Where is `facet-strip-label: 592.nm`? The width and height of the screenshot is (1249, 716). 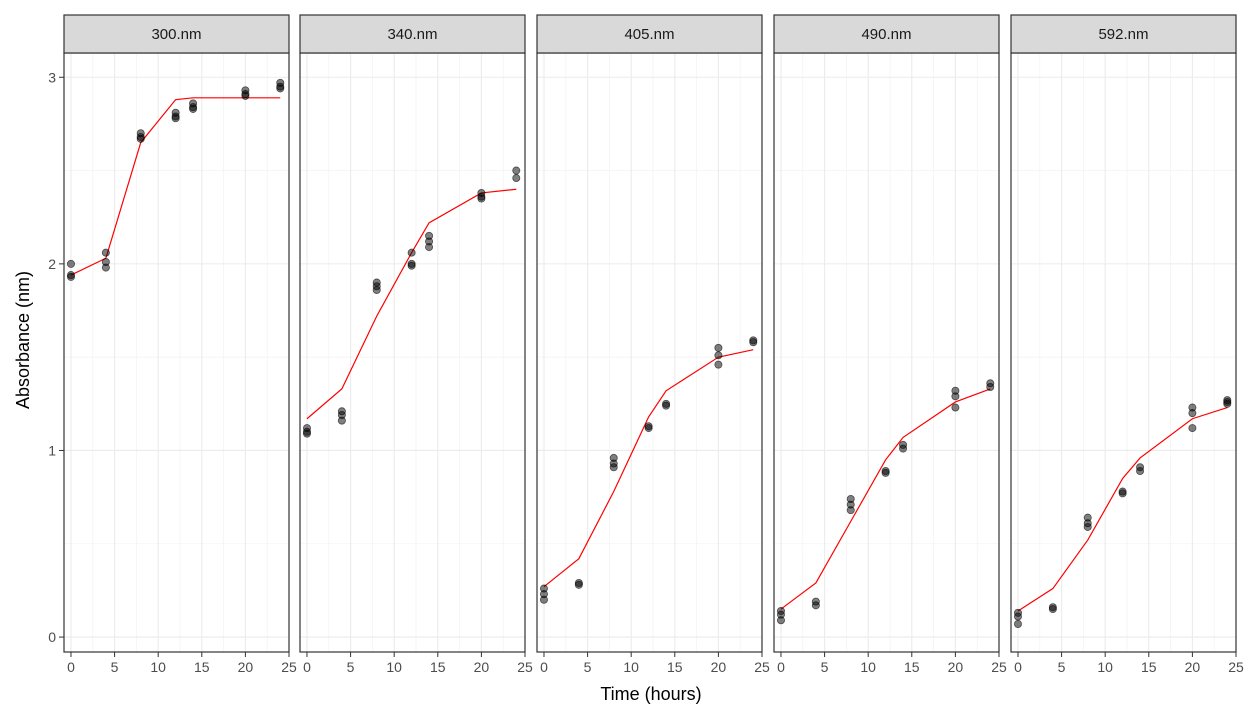
facet-strip-label: 592.nm is located at coordinates (1123, 34).